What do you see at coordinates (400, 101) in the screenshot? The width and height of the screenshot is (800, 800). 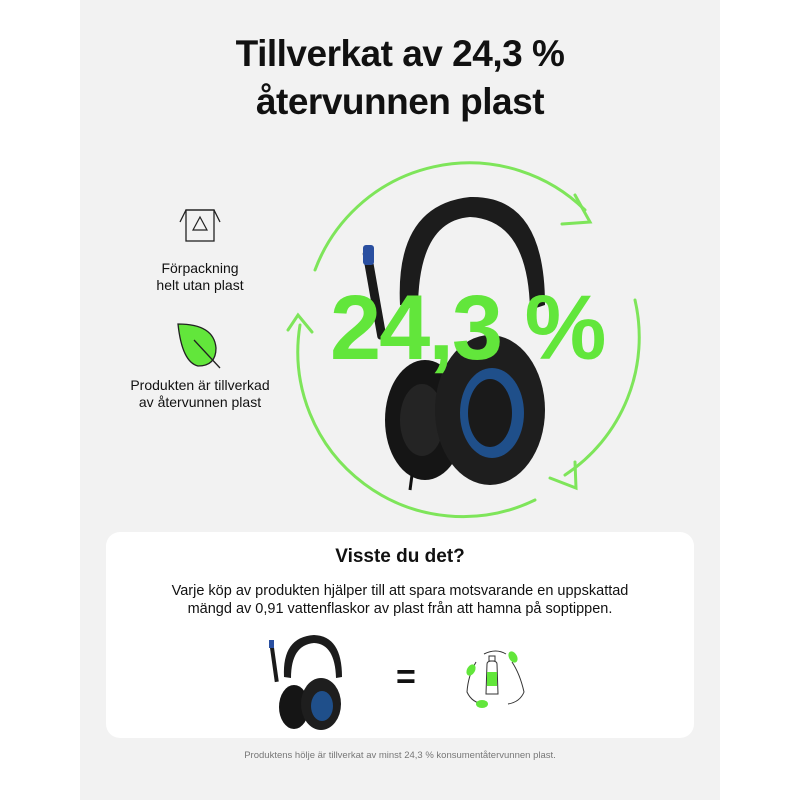 I see `title-line-2: återvunnen plast` at bounding box center [400, 101].